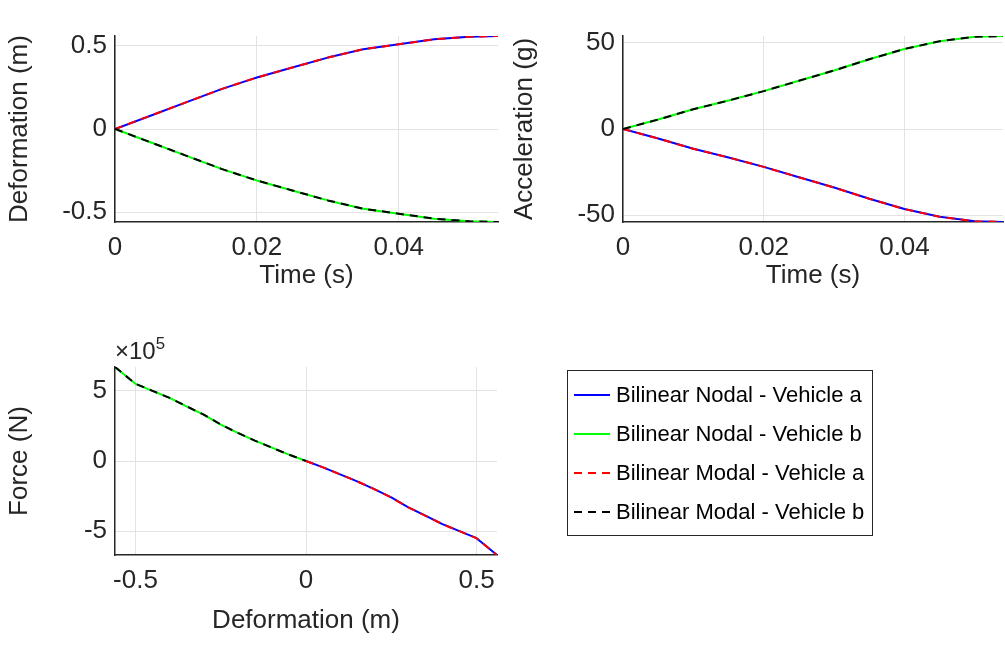 The image size is (1005, 650). Describe the element at coordinates (596, 213) in the screenshot. I see `y-tick-label: -50` at that location.